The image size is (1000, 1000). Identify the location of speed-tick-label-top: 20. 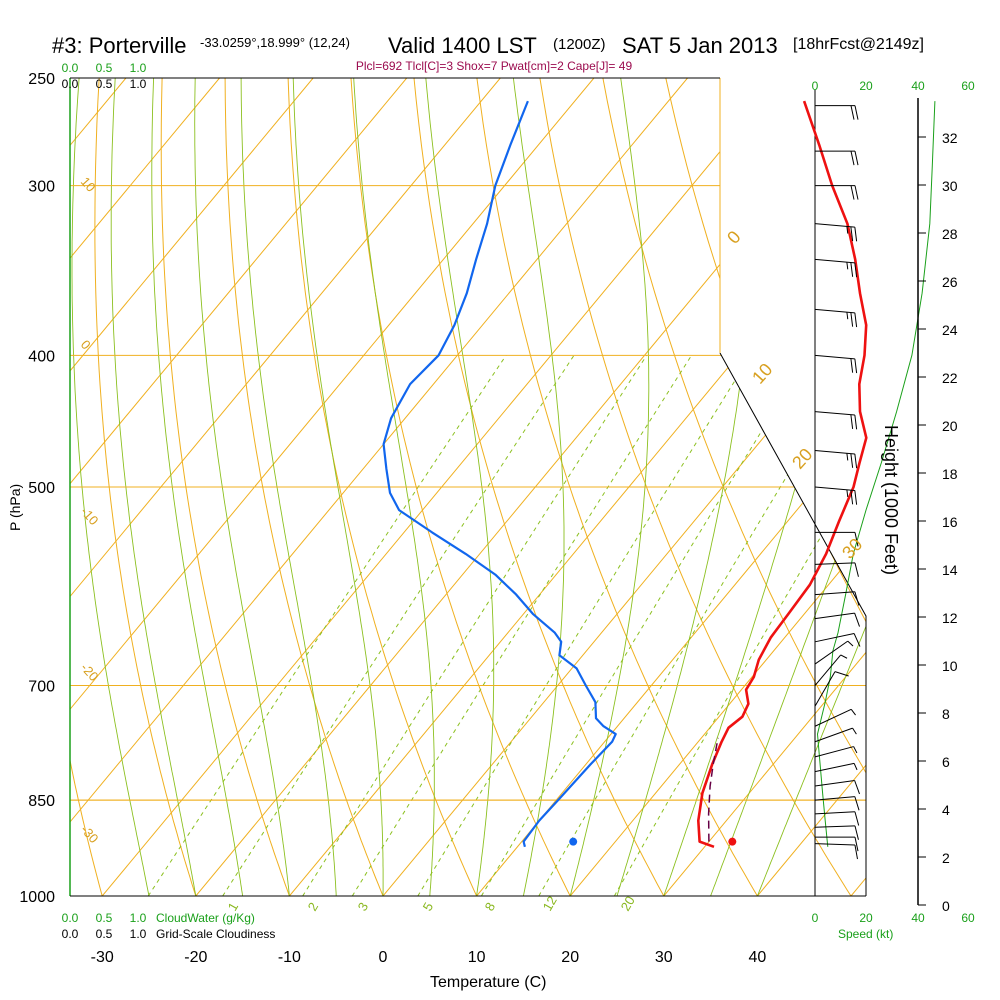
(866, 86).